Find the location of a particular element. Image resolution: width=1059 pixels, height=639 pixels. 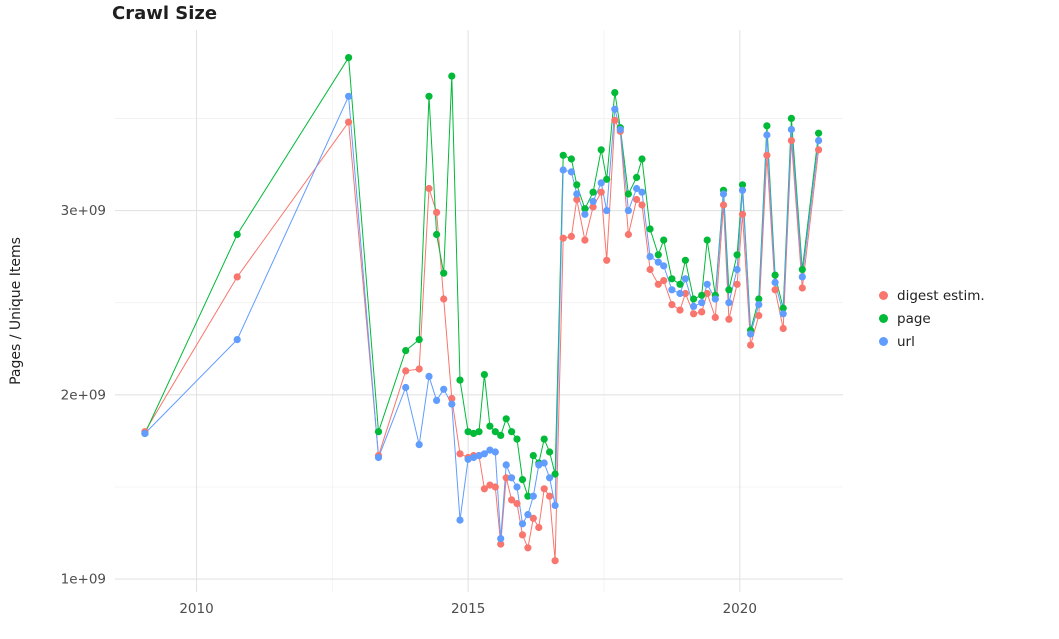

x-tick-label: 2015 is located at coordinates (468, 609).